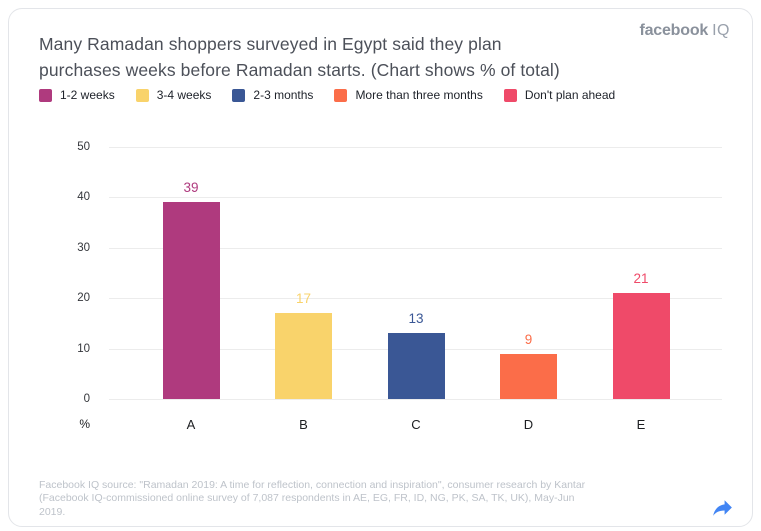 The height and width of the screenshot is (531, 761). I want to click on legend-label: 3-4 weeks, so click(184, 95).